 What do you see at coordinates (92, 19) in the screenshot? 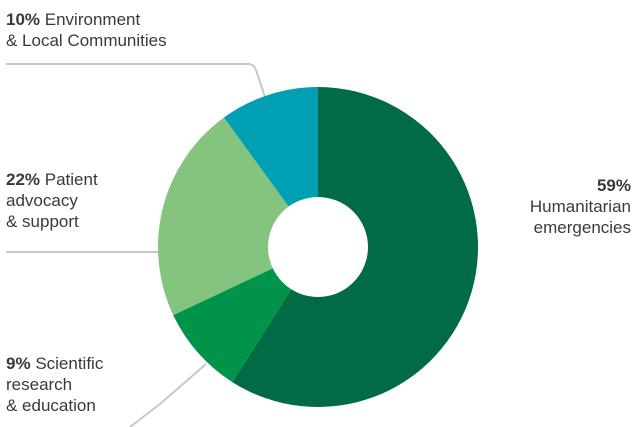
I see `label-environment-text-1: Environment` at bounding box center [92, 19].